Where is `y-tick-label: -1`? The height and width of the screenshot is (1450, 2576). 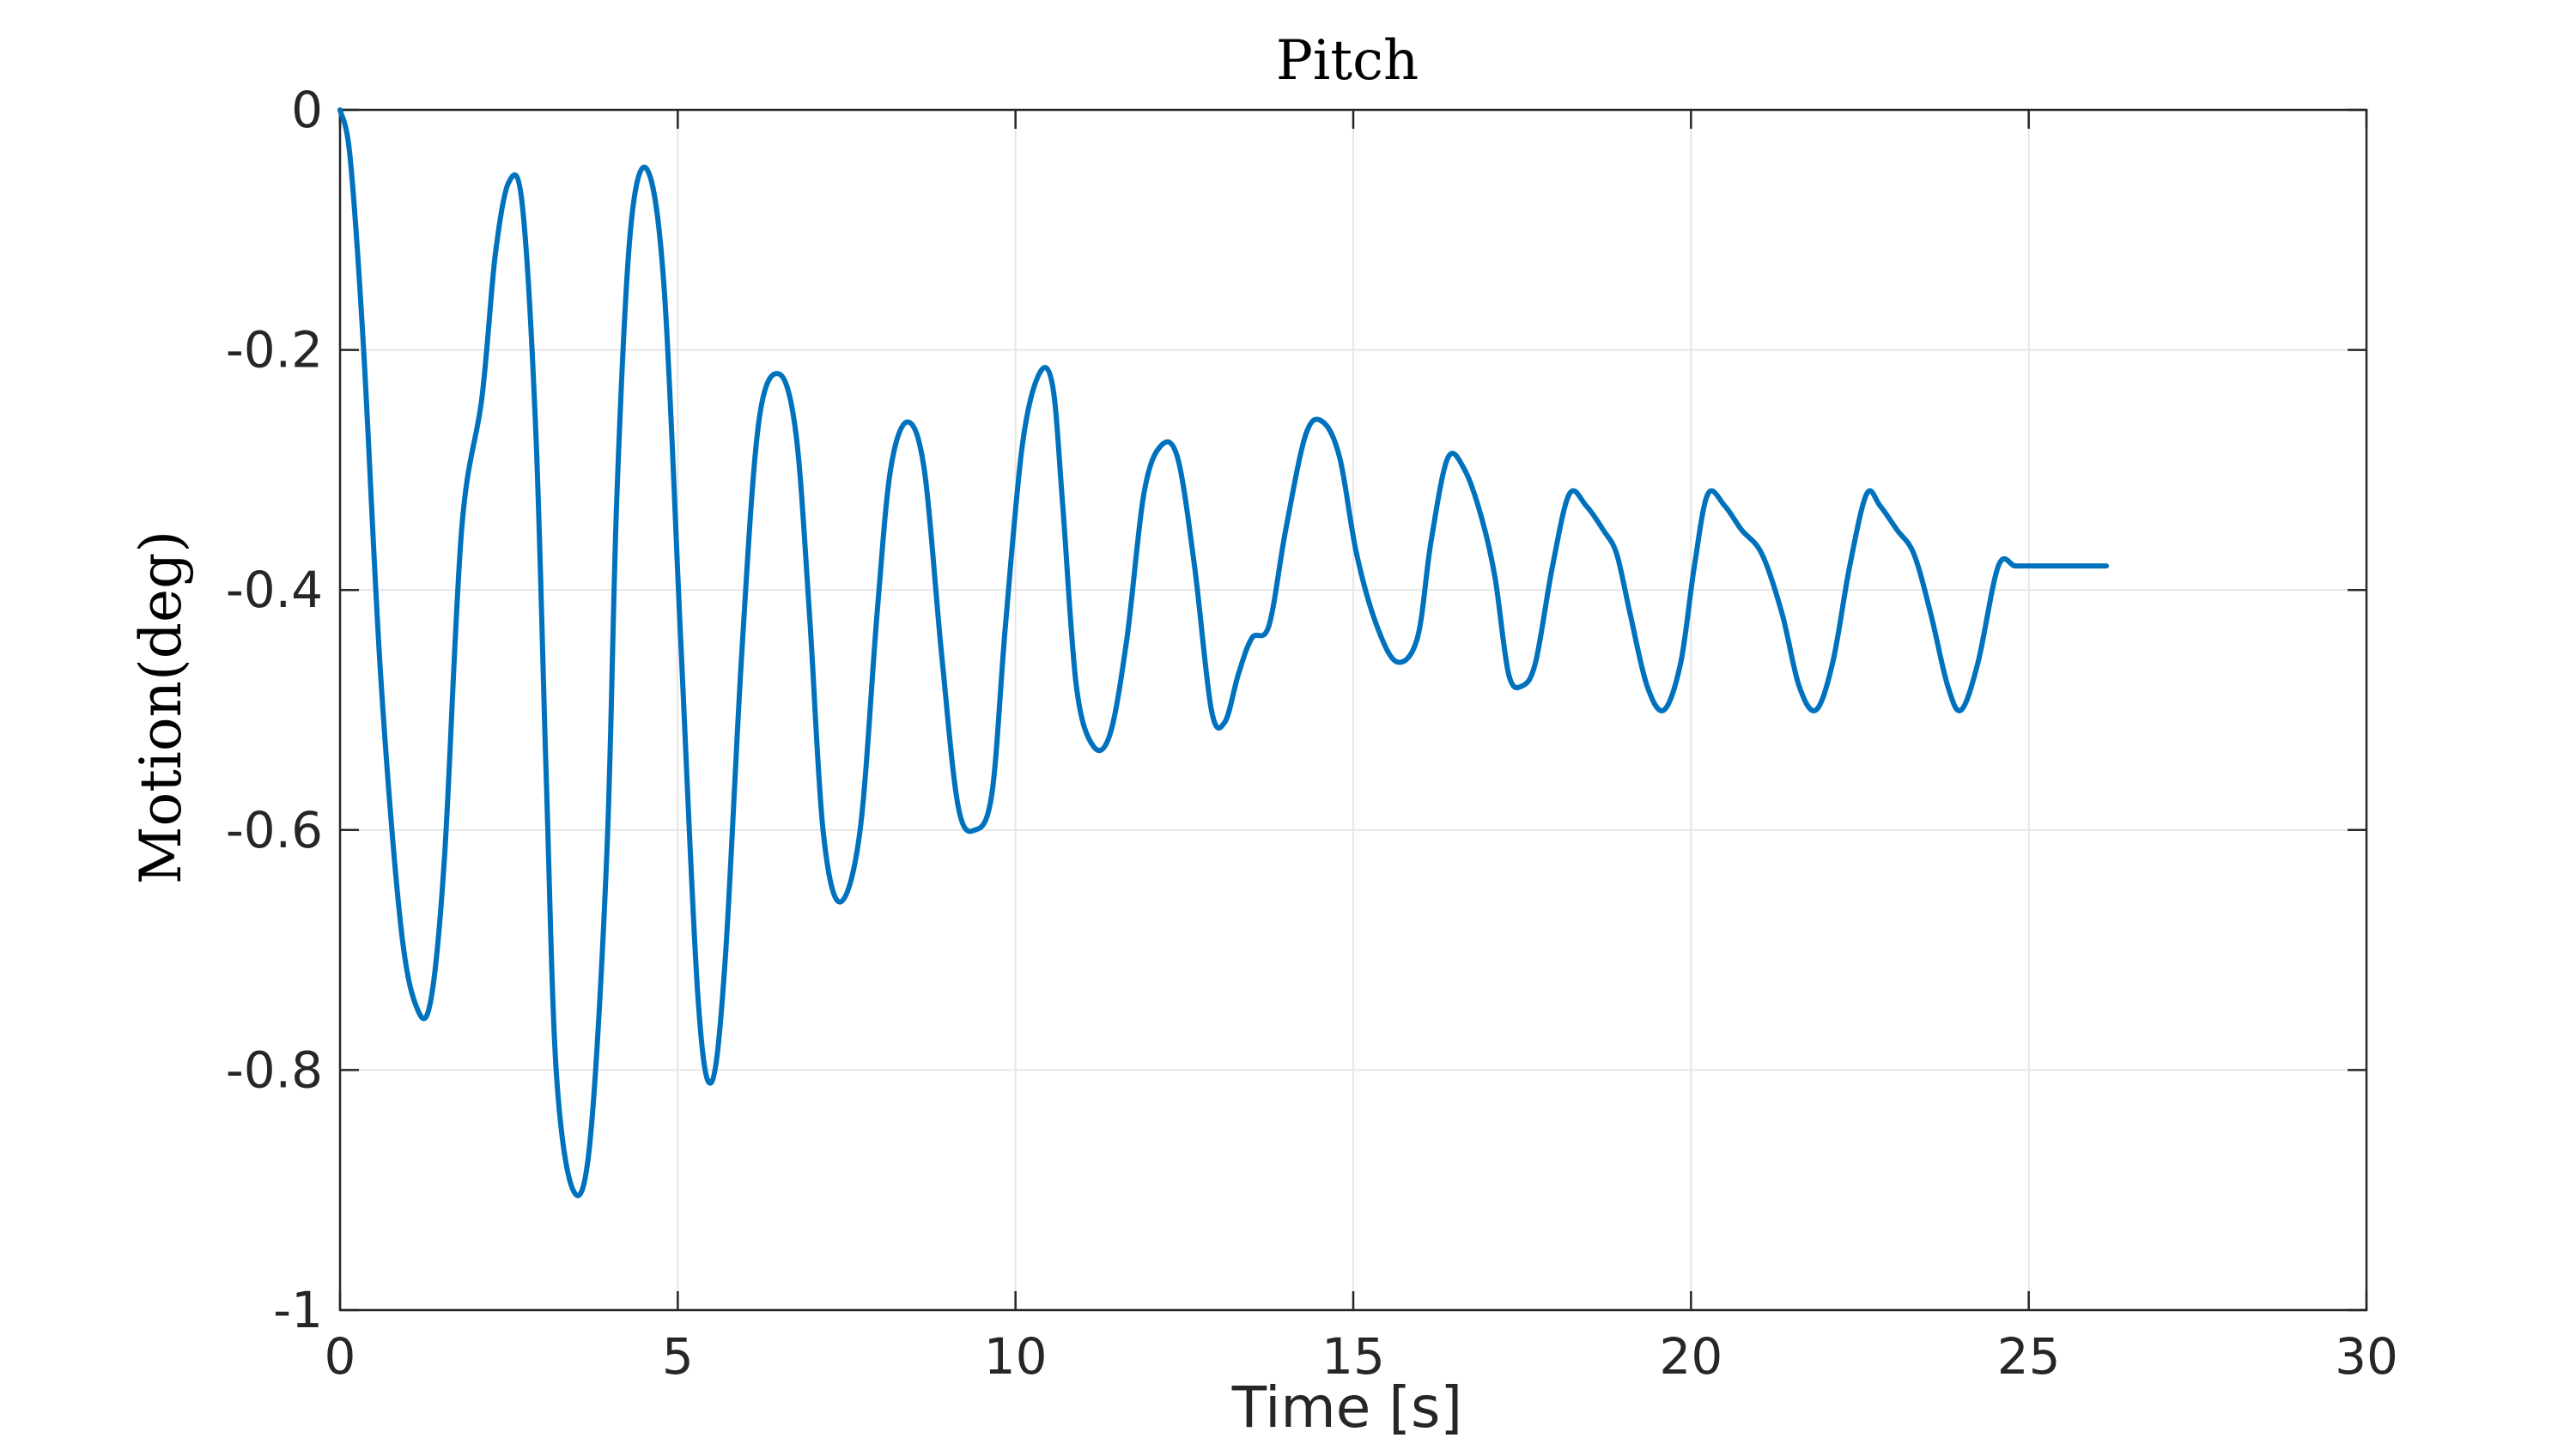 y-tick-label: -1 is located at coordinates (298, 1310).